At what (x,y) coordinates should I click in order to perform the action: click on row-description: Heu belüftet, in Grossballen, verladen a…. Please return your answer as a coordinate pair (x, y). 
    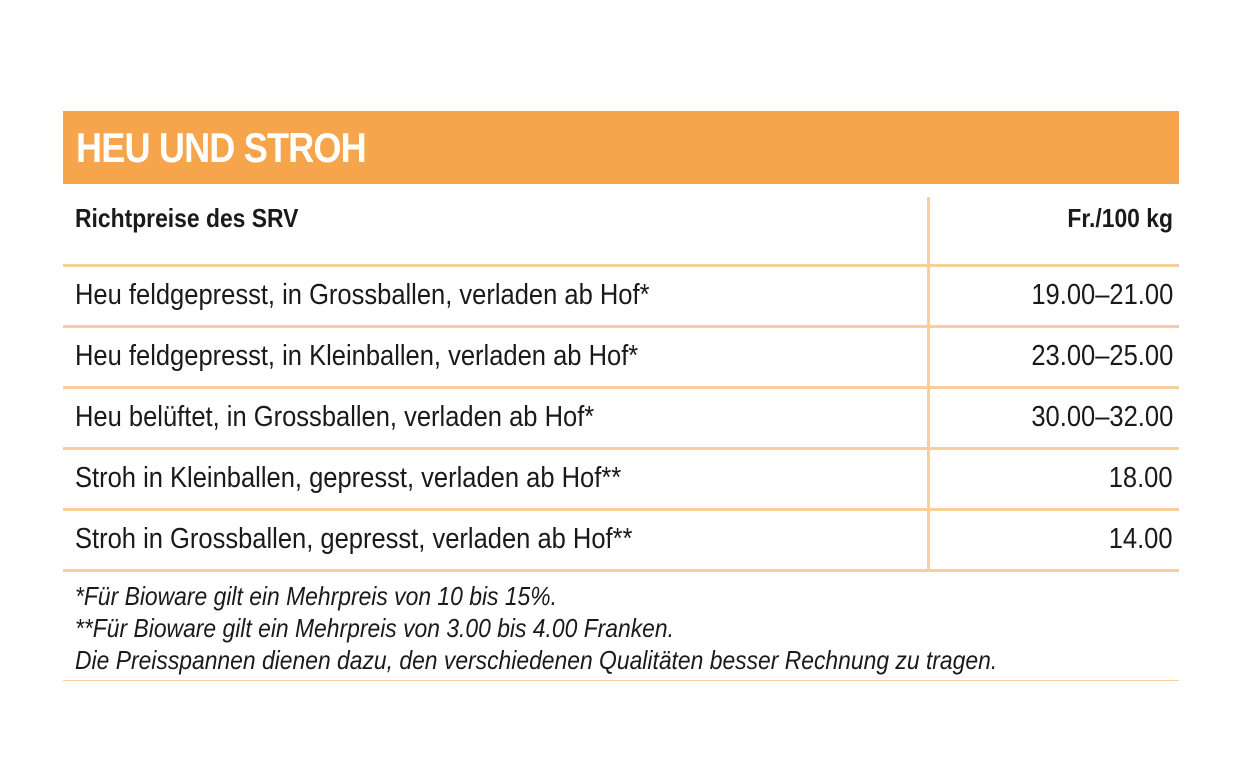
    Looking at the image, I should click on (495, 416).